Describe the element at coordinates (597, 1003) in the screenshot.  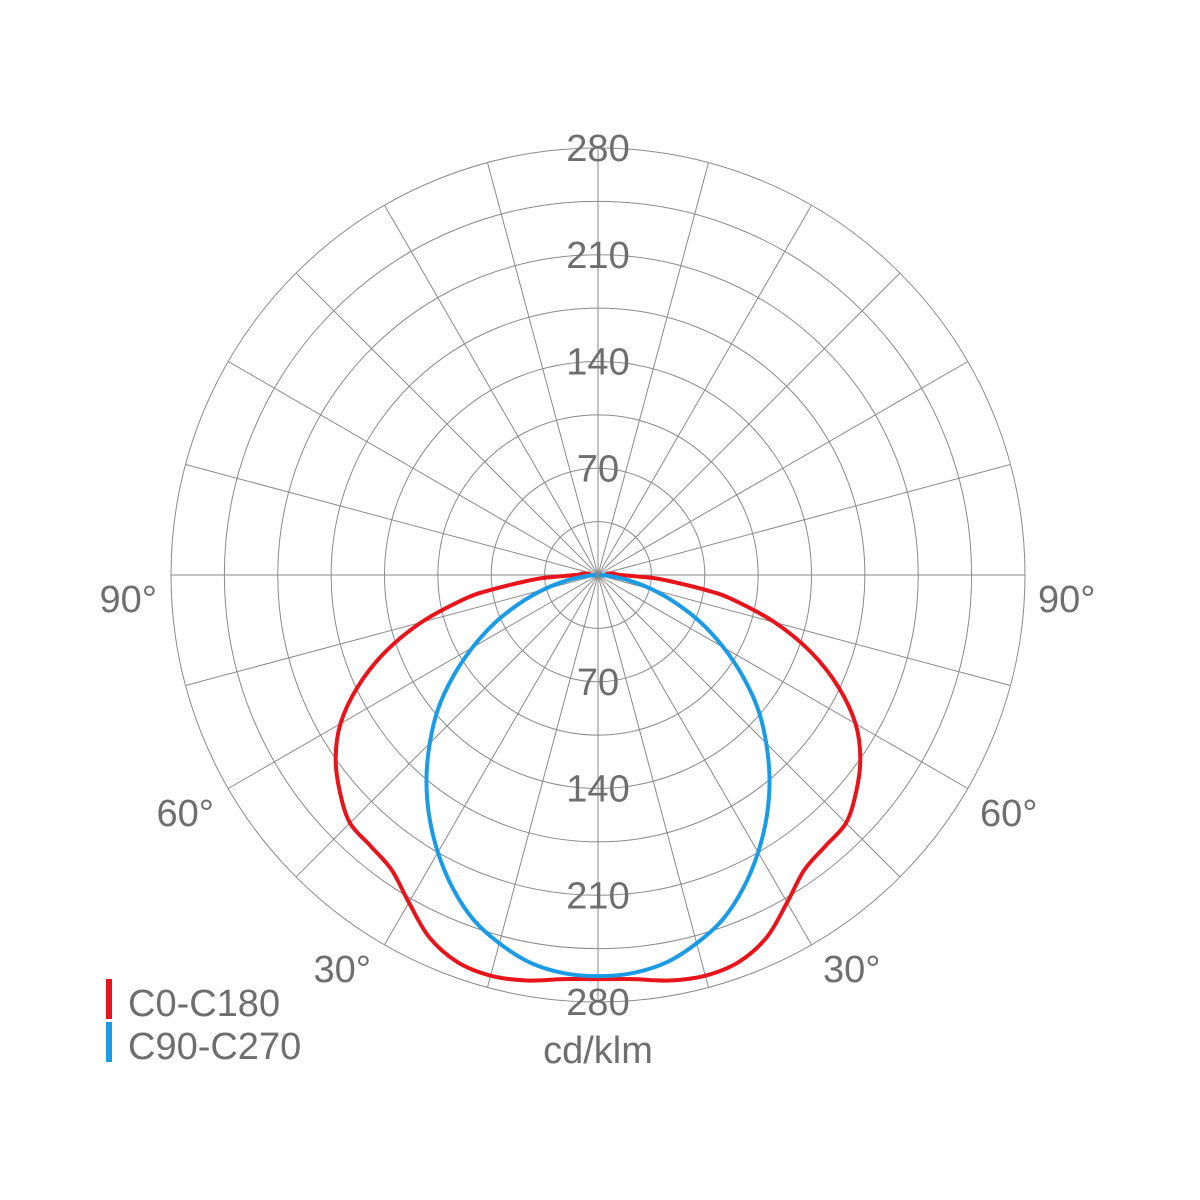
I see `radial-tick-label-bottom: 280` at that location.